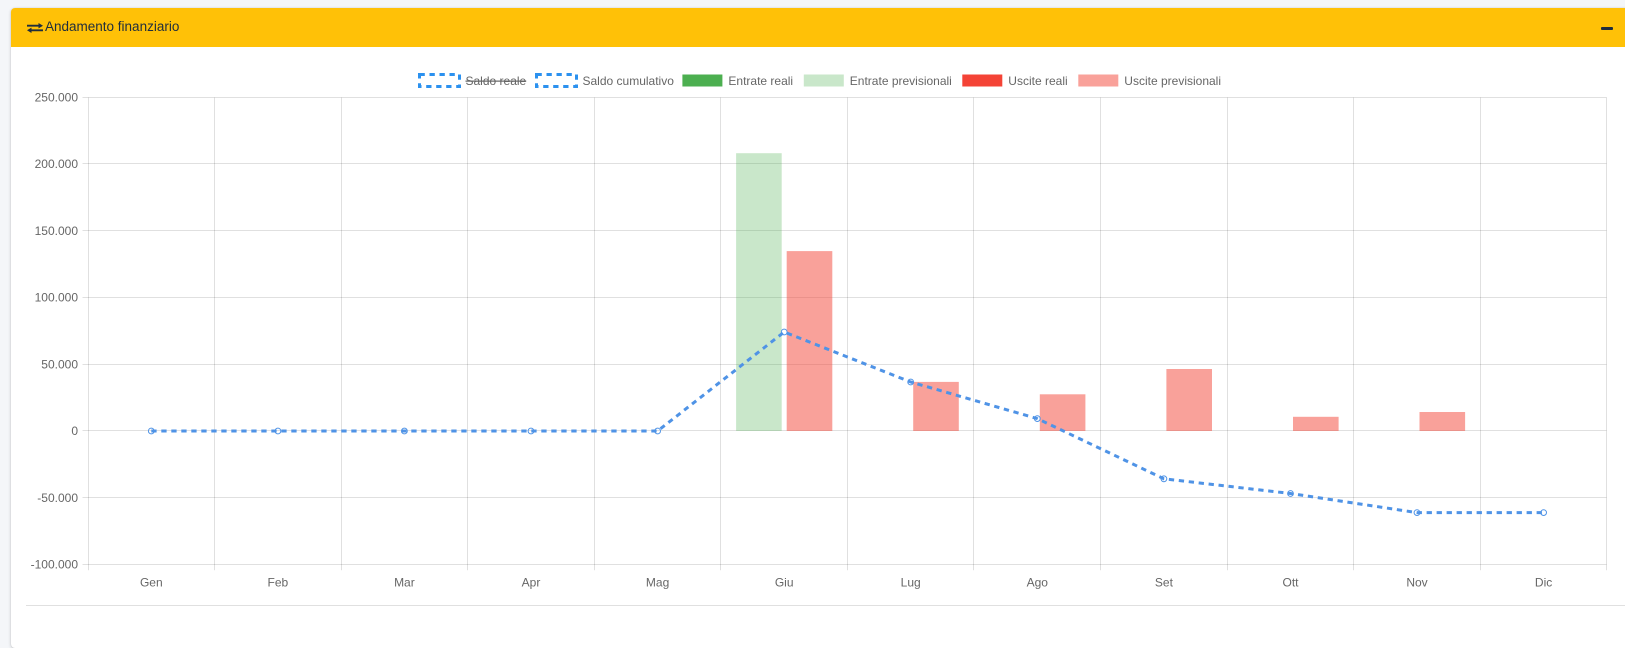  What do you see at coordinates (1172, 81) in the screenshot?
I see `svg-text: Uscite previsionali` at bounding box center [1172, 81].